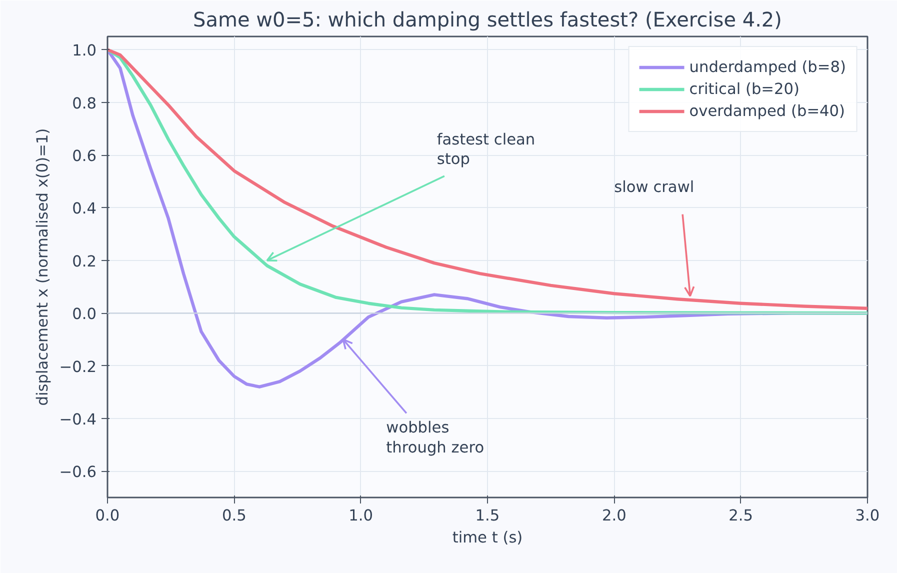 This screenshot has height=573, width=897. What do you see at coordinates (487, 20) in the screenshot?
I see `chart-title: Same w0=5: which damping settles fastest? (Exercise 4.2)` at bounding box center [487, 20].